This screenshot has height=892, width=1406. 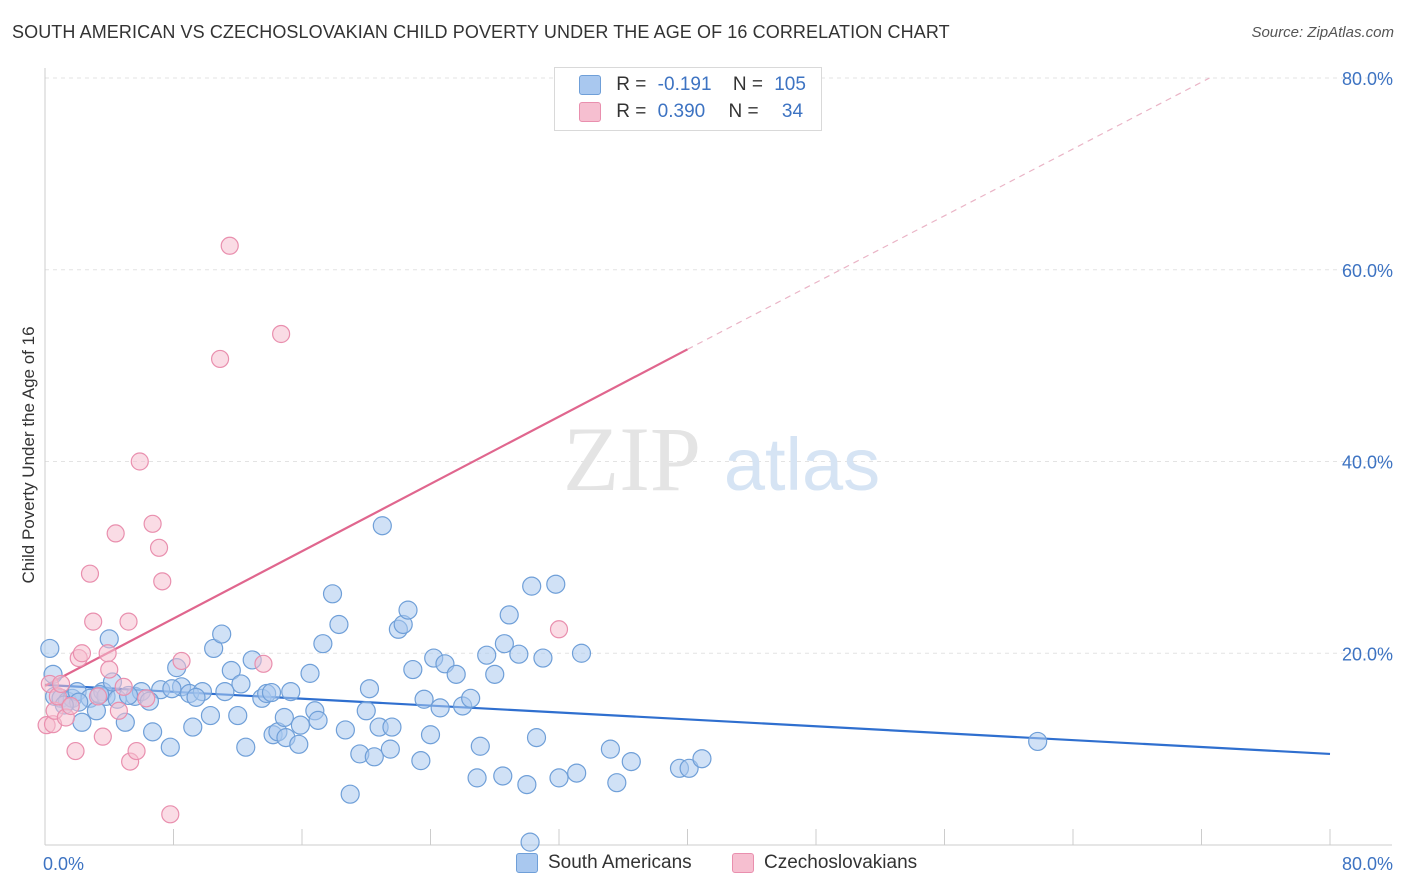 What do you see at coordinates (28, 454) in the screenshot?
I see `y-axis-label: Child Poverty Under the Age of 16` at bounding box center [28, 454].